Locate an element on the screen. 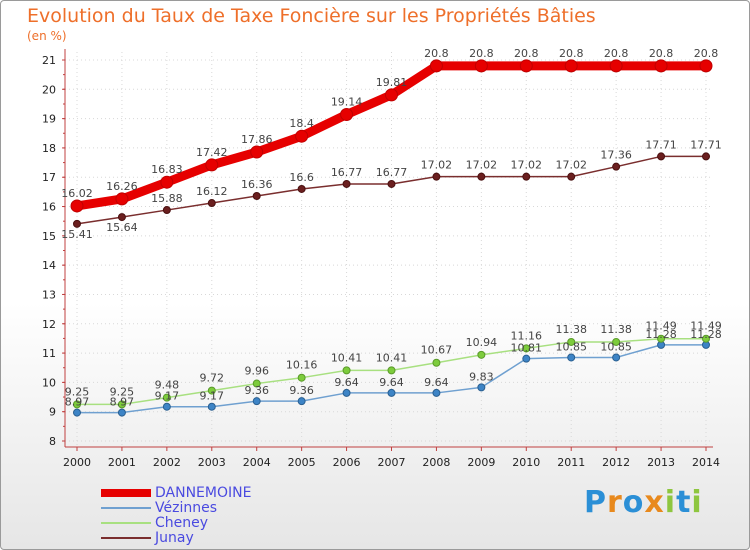  proxiti-logo: Proxiti is located at coordinates (643, 502).